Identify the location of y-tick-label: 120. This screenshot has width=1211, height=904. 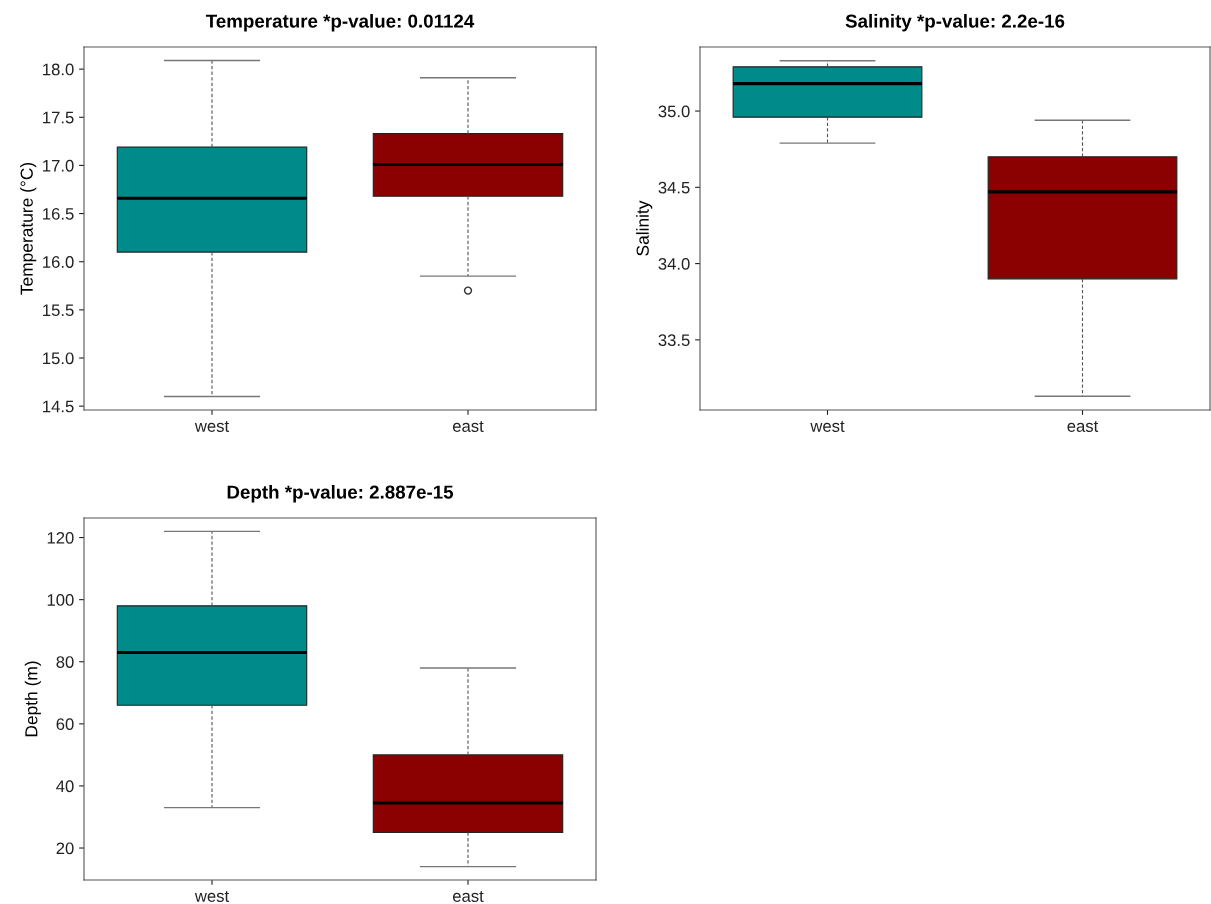
(60, 537).